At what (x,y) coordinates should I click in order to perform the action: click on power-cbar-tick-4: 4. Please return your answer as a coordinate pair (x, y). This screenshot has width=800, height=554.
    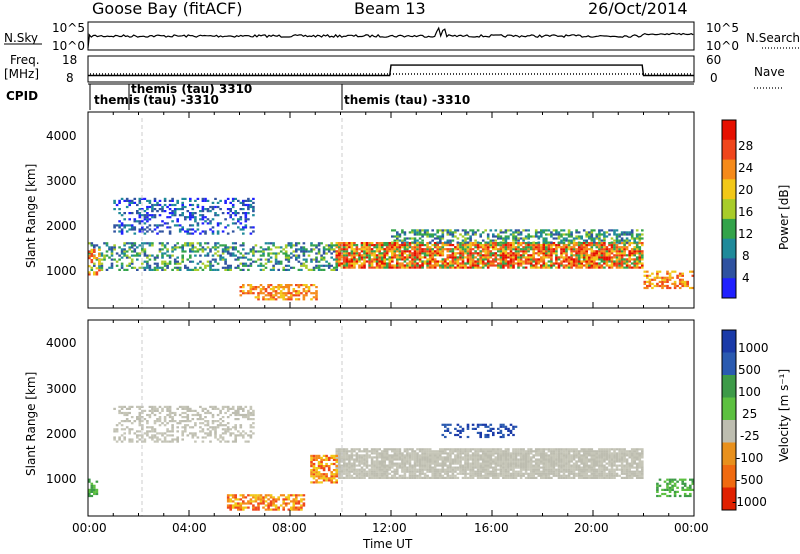
    Looking at the image, I should click on (746, 278).